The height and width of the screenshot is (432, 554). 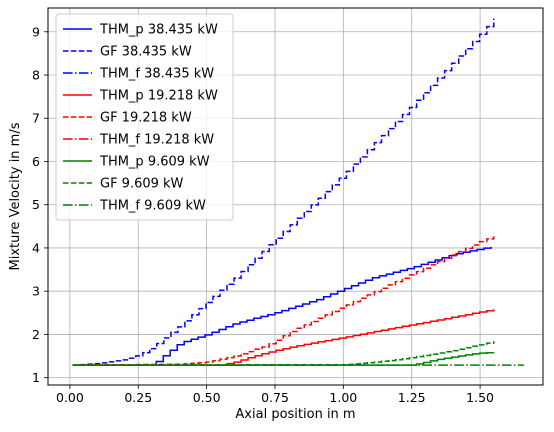 I want to click on legend-label-0: THM_p 38.435 kW, so click(x=158, y=30).